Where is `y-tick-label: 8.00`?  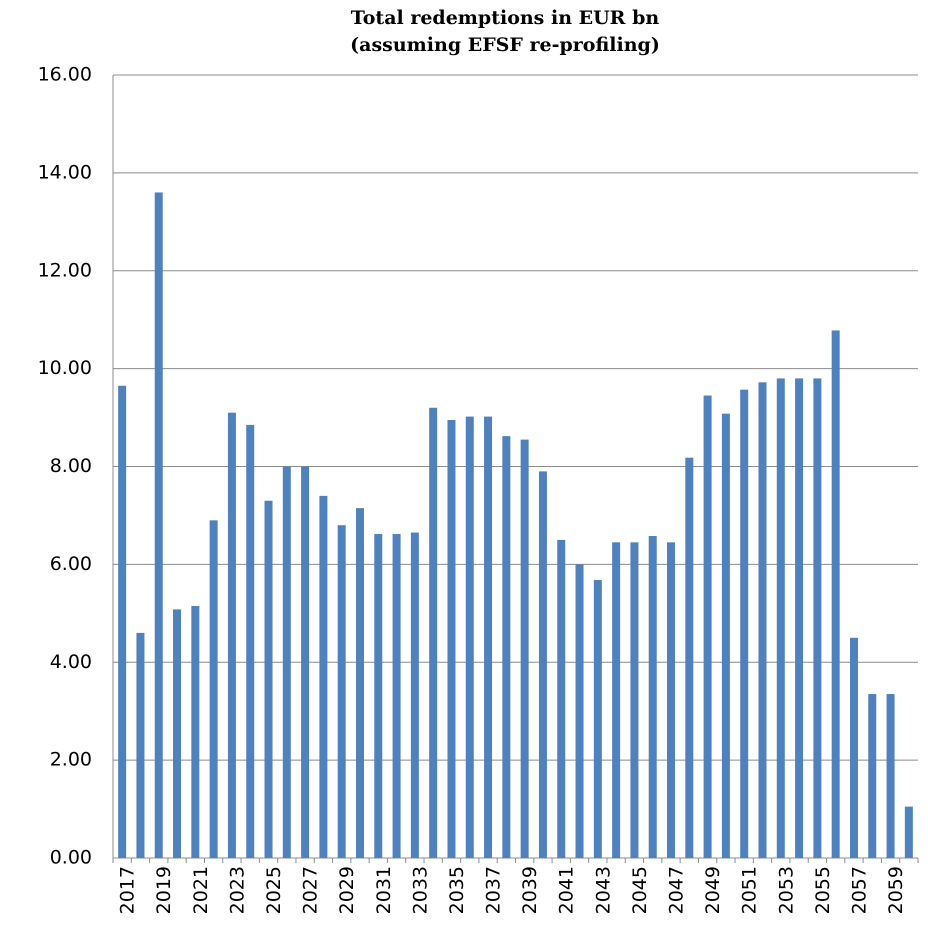 y-tick-label: 8.00 is located at coordinates (71, 466).